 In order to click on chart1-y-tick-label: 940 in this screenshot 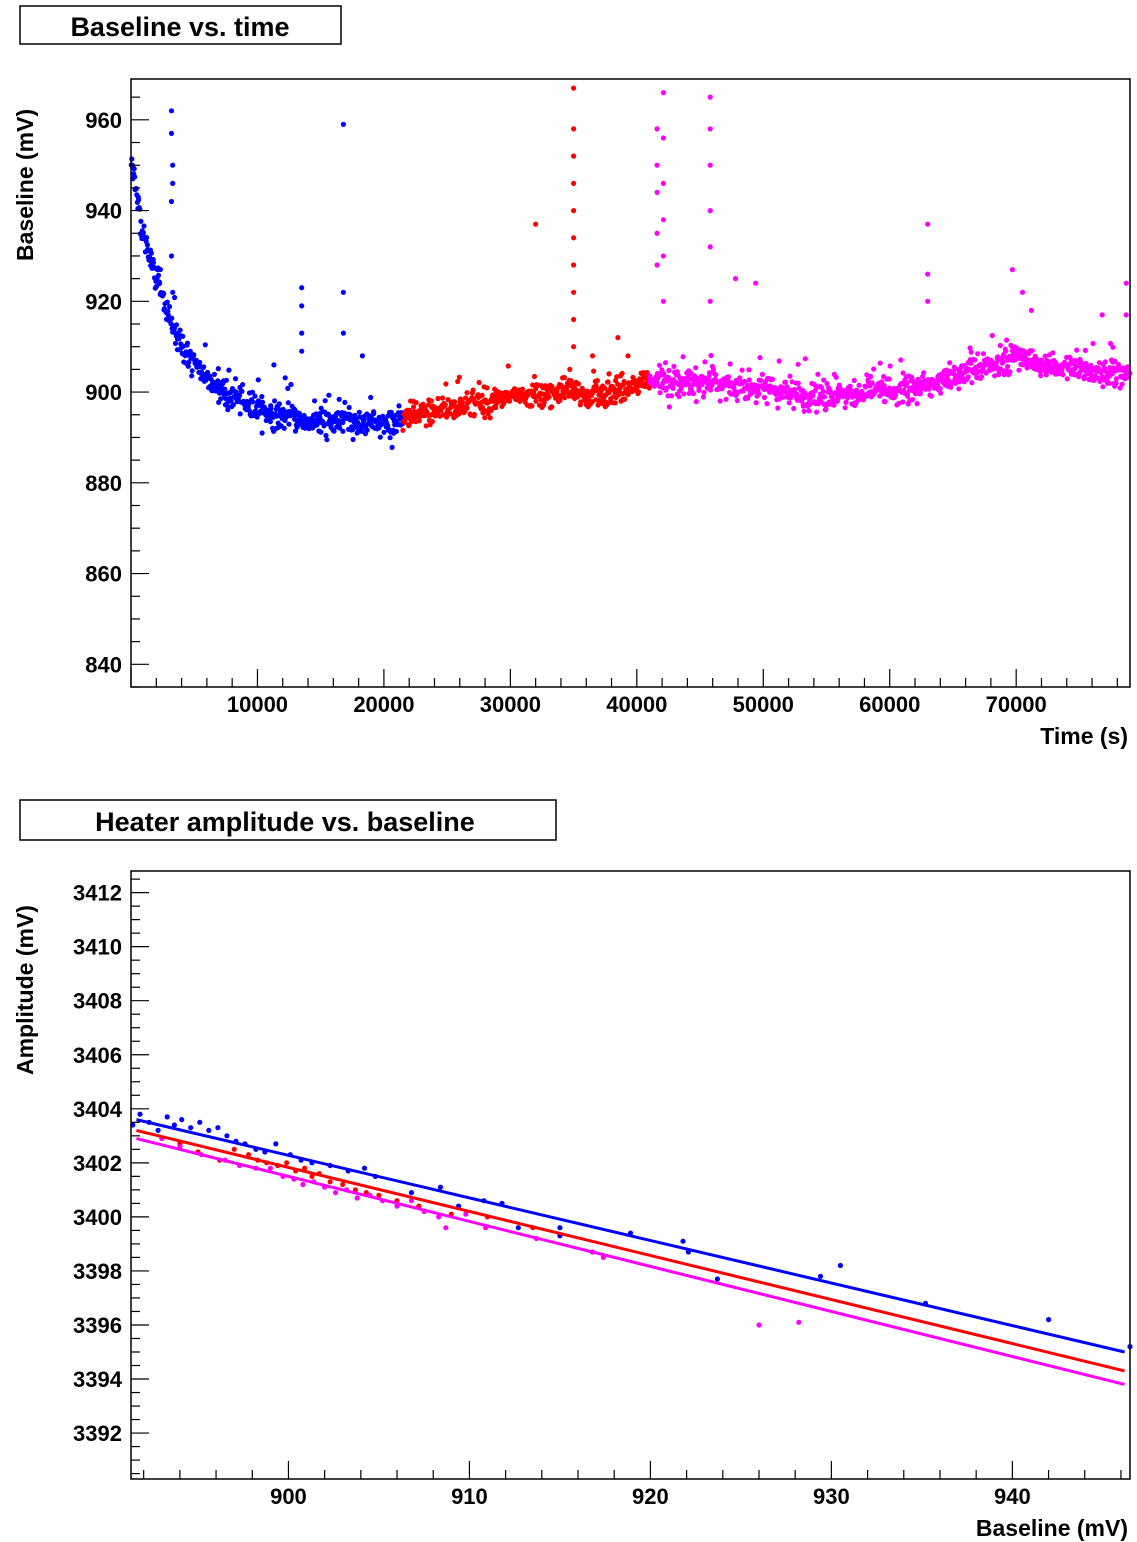, I will do `click(103, 211)`.